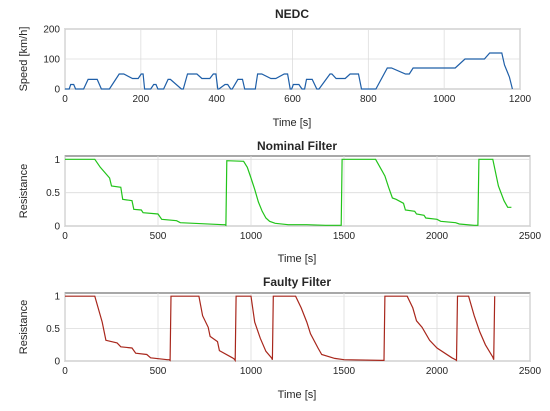 The height and width of the screenshot is (411, 550). I want to click on nominal-resistance-line, so click(288, 192).